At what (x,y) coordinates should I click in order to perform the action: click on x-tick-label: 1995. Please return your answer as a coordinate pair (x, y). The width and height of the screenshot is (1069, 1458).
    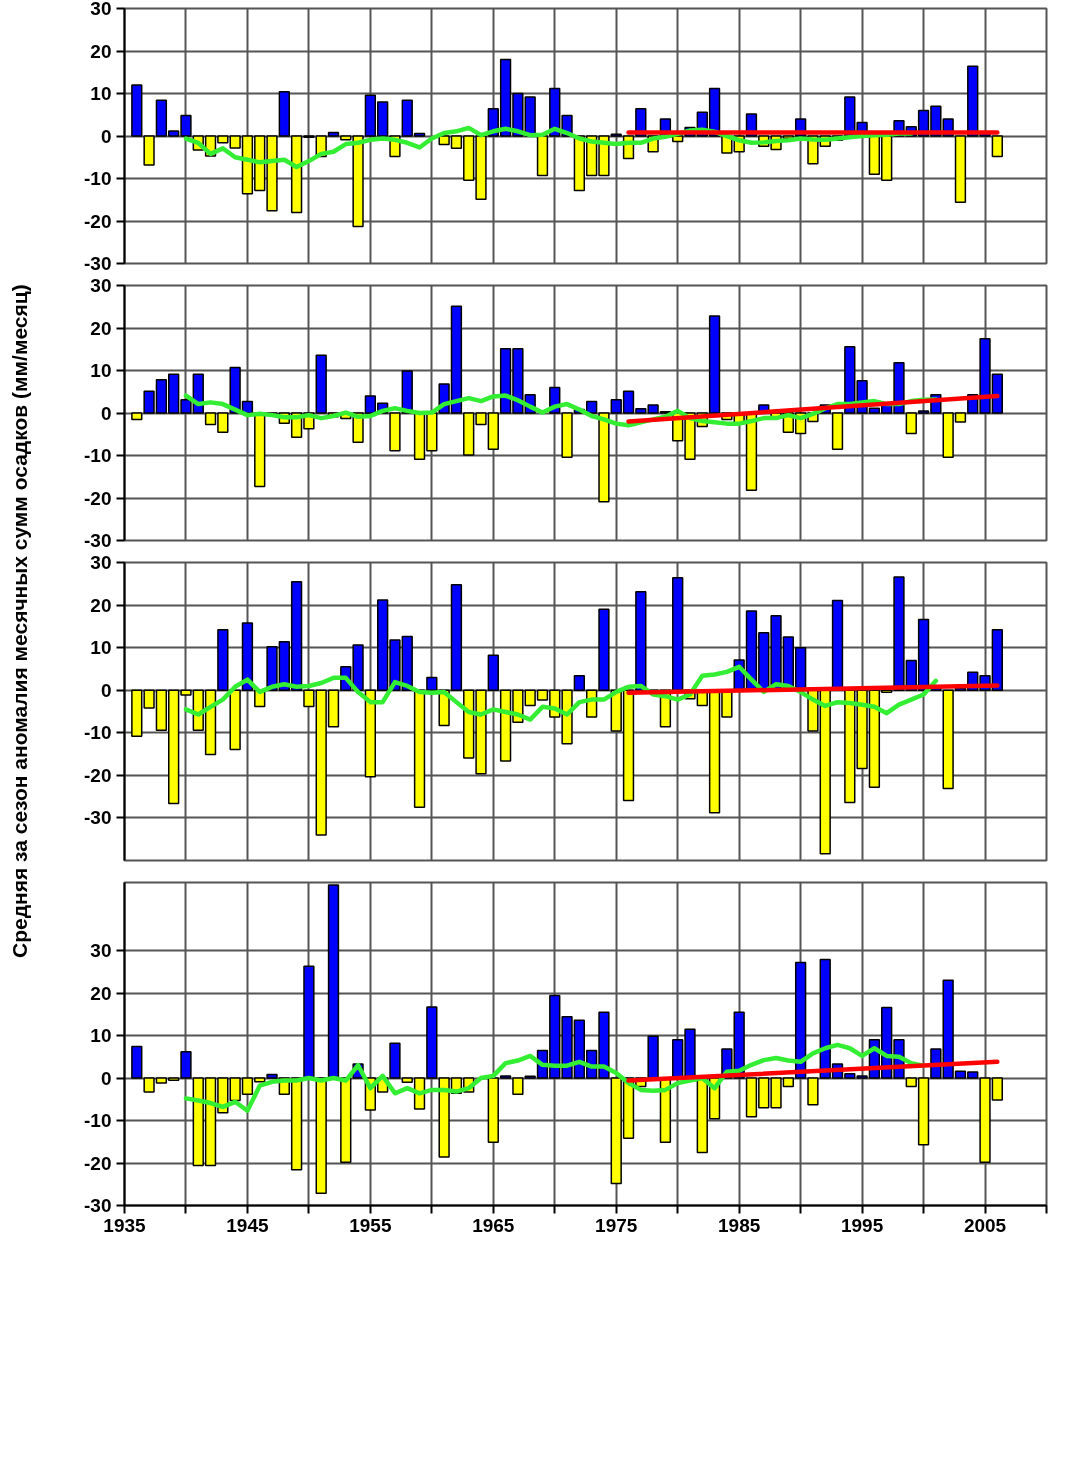
    Looking at the image, I should click on (862, 1225).